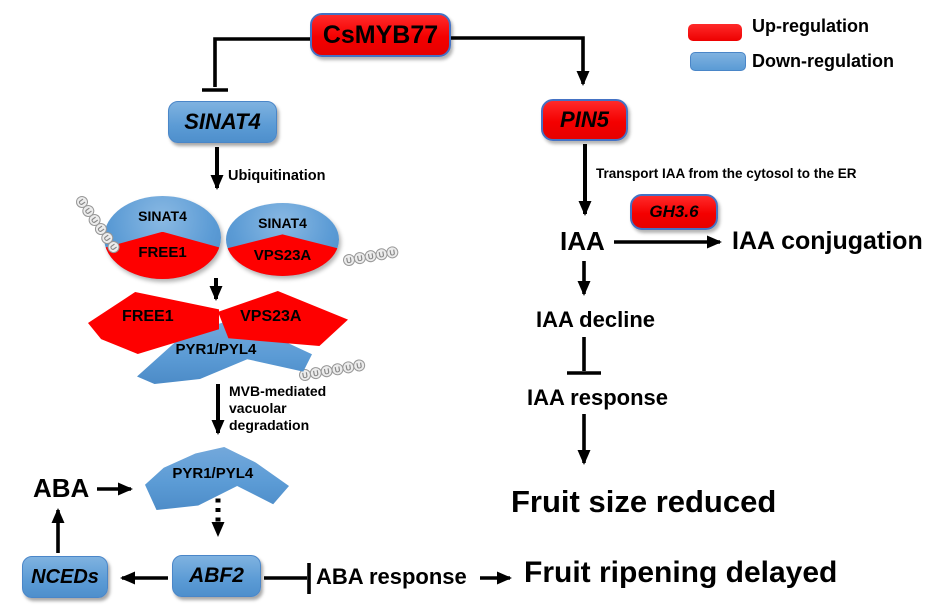 The height and width of the screenshot is (615, 927). I want to click on arrow-csmyb77-pin5, so click(519, 61).